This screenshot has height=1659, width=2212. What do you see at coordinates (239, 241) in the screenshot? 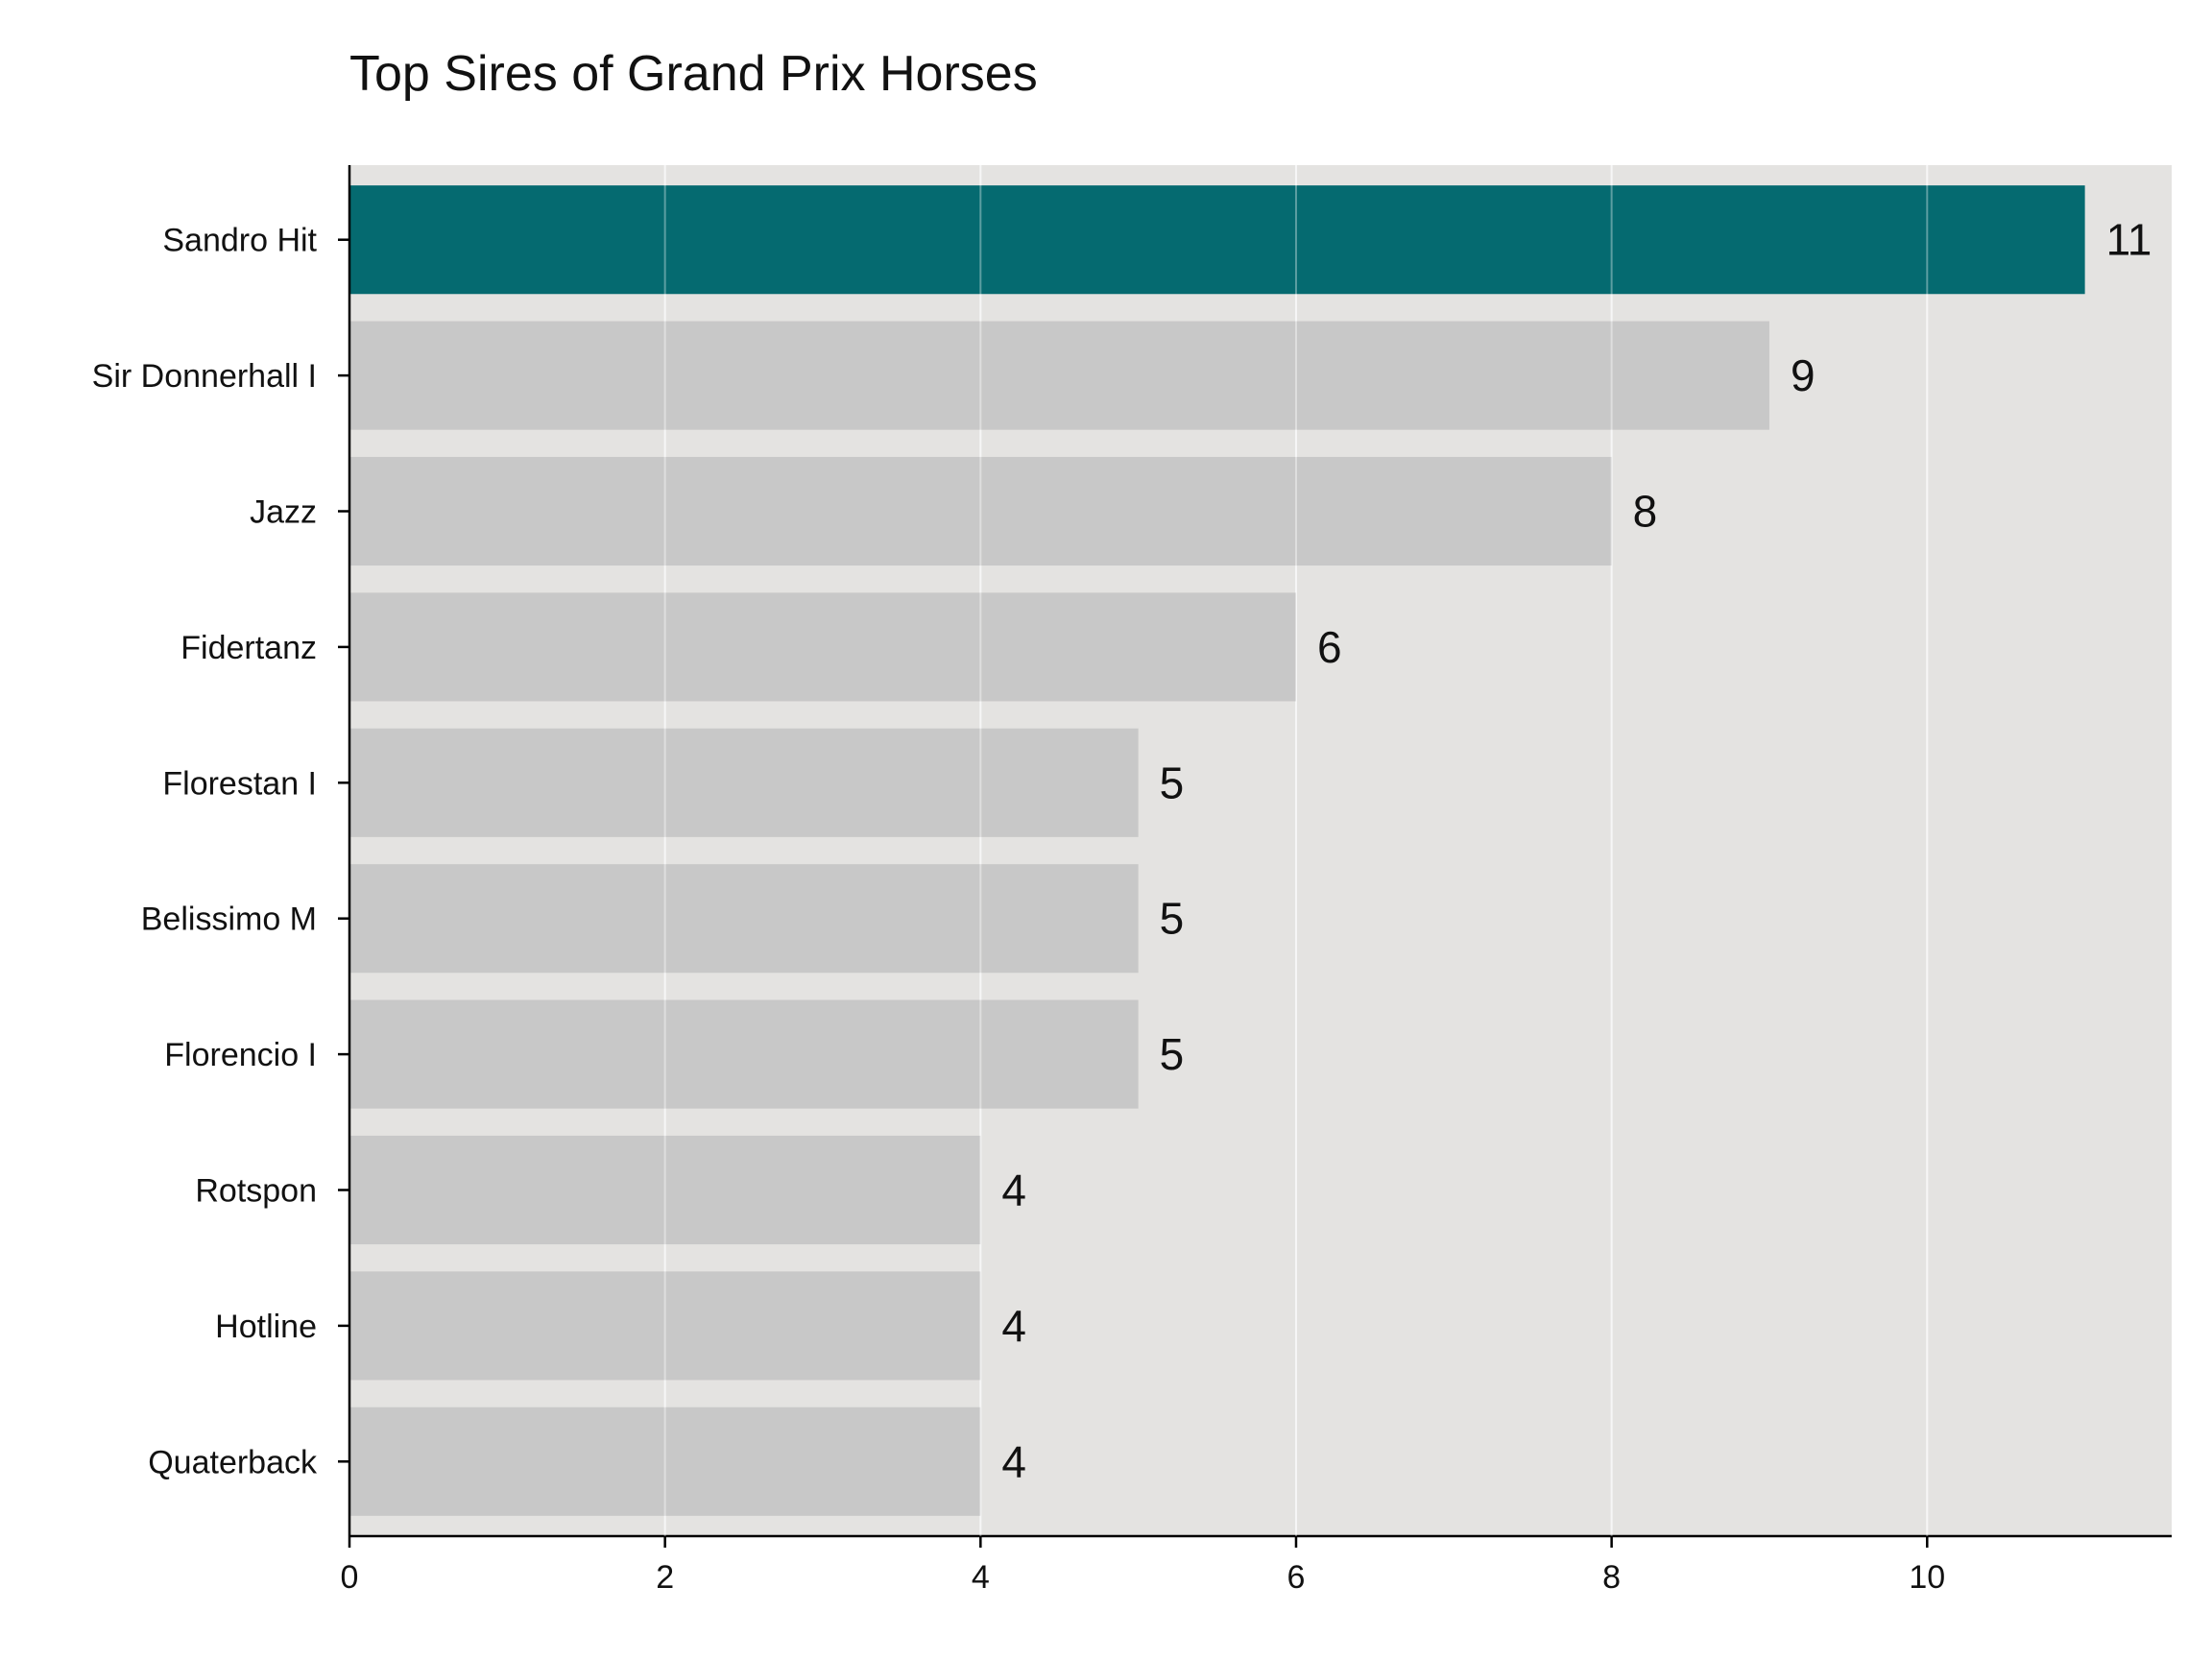
I see `category-label: Sandro Hit` at bounding box center [239, 241].